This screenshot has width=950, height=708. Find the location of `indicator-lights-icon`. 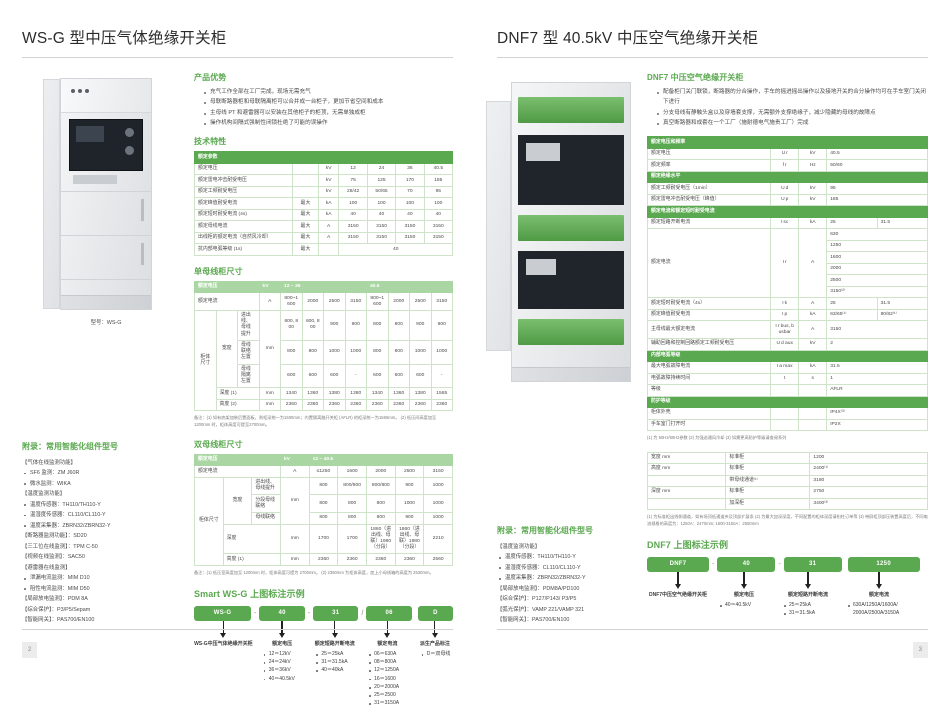

indicator-lights-icon is located at coordinates (80, 91).